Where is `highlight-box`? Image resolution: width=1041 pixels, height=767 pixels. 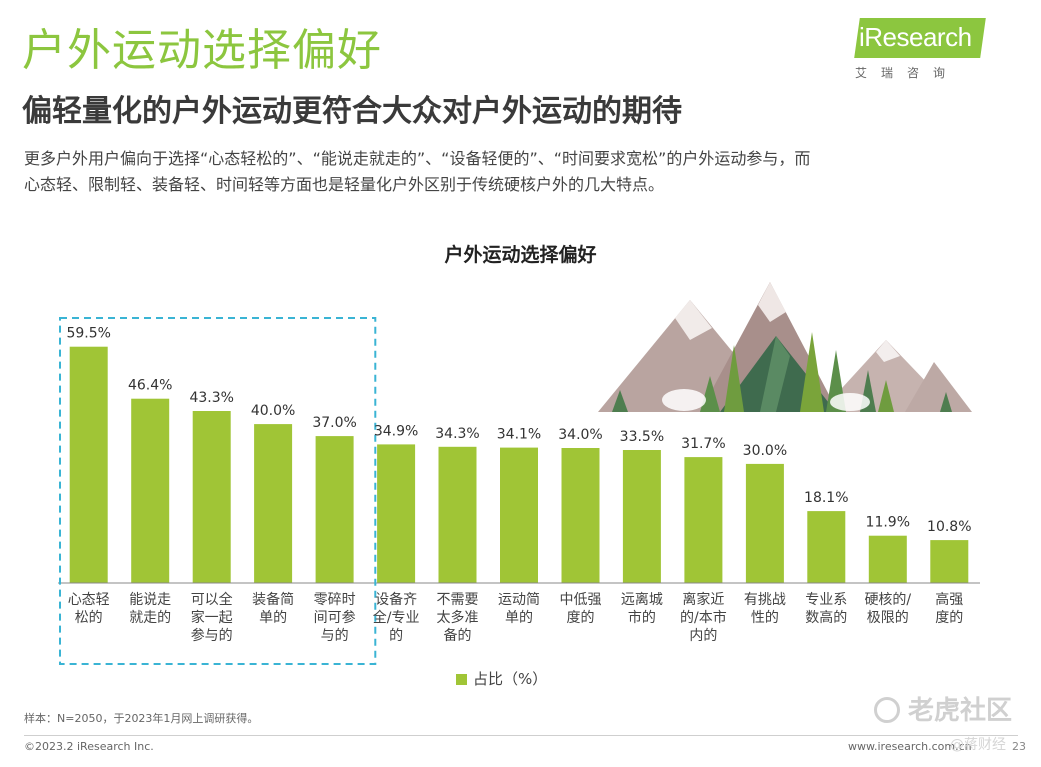 highlight-box is located at coordinates (218, 491).